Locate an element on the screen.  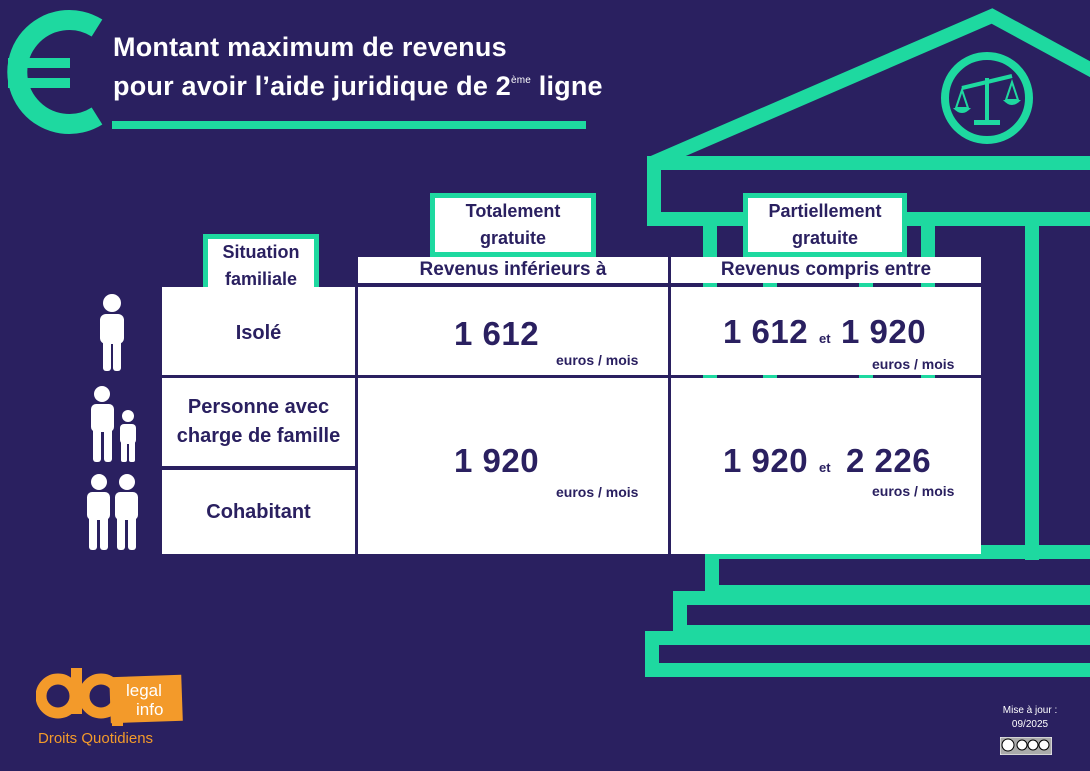
header-situation-line1: Situation is located at coordinates (261, 252).